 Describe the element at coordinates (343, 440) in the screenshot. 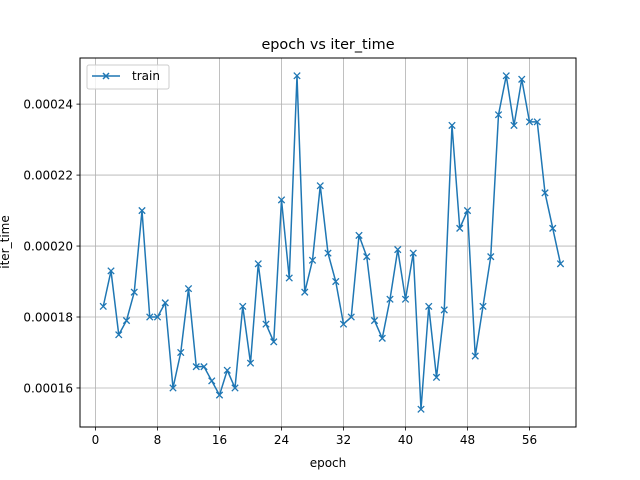

I see `x-tick-label: 32` at that location.